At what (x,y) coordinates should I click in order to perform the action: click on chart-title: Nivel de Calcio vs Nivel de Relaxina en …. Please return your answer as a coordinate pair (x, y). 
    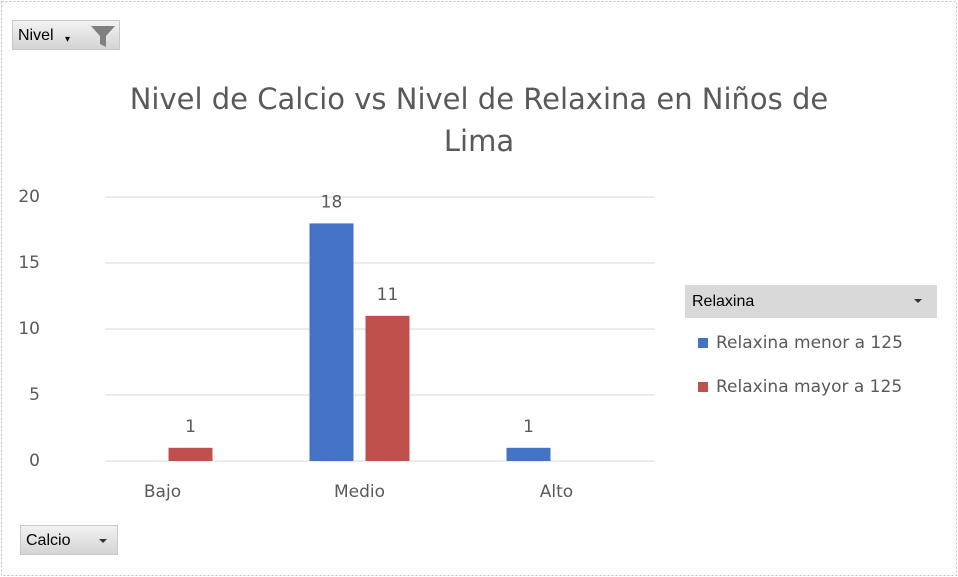
    Looking at the image, I should click on (479, 120).